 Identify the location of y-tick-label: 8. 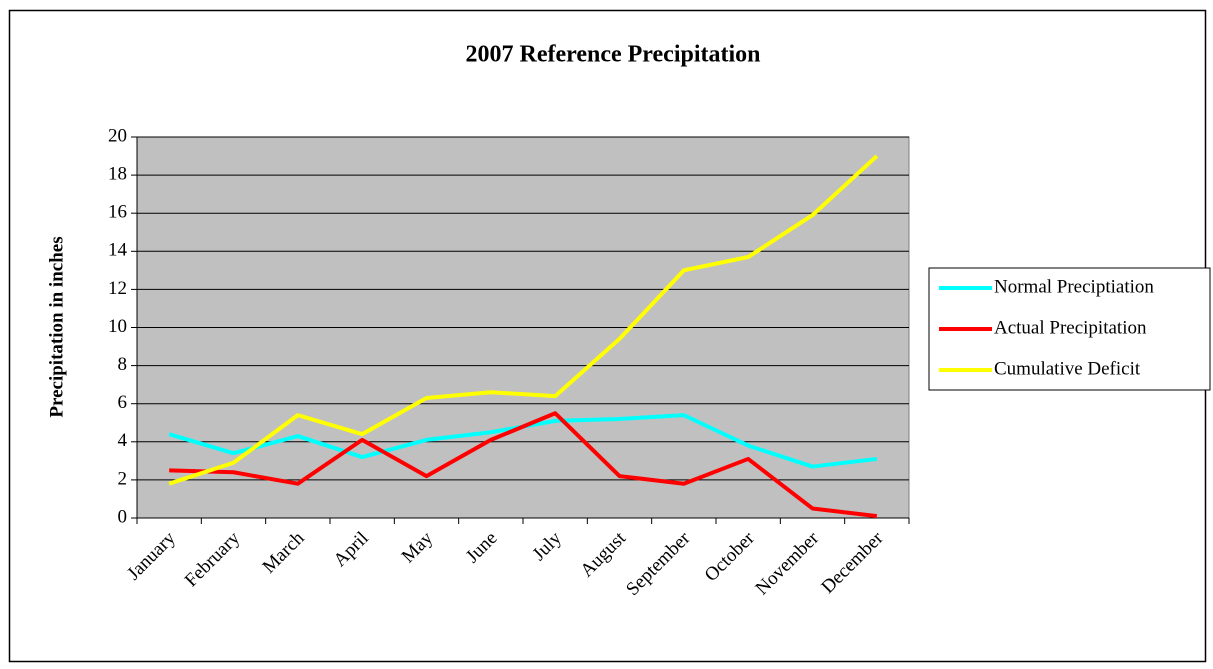
(123, 364).